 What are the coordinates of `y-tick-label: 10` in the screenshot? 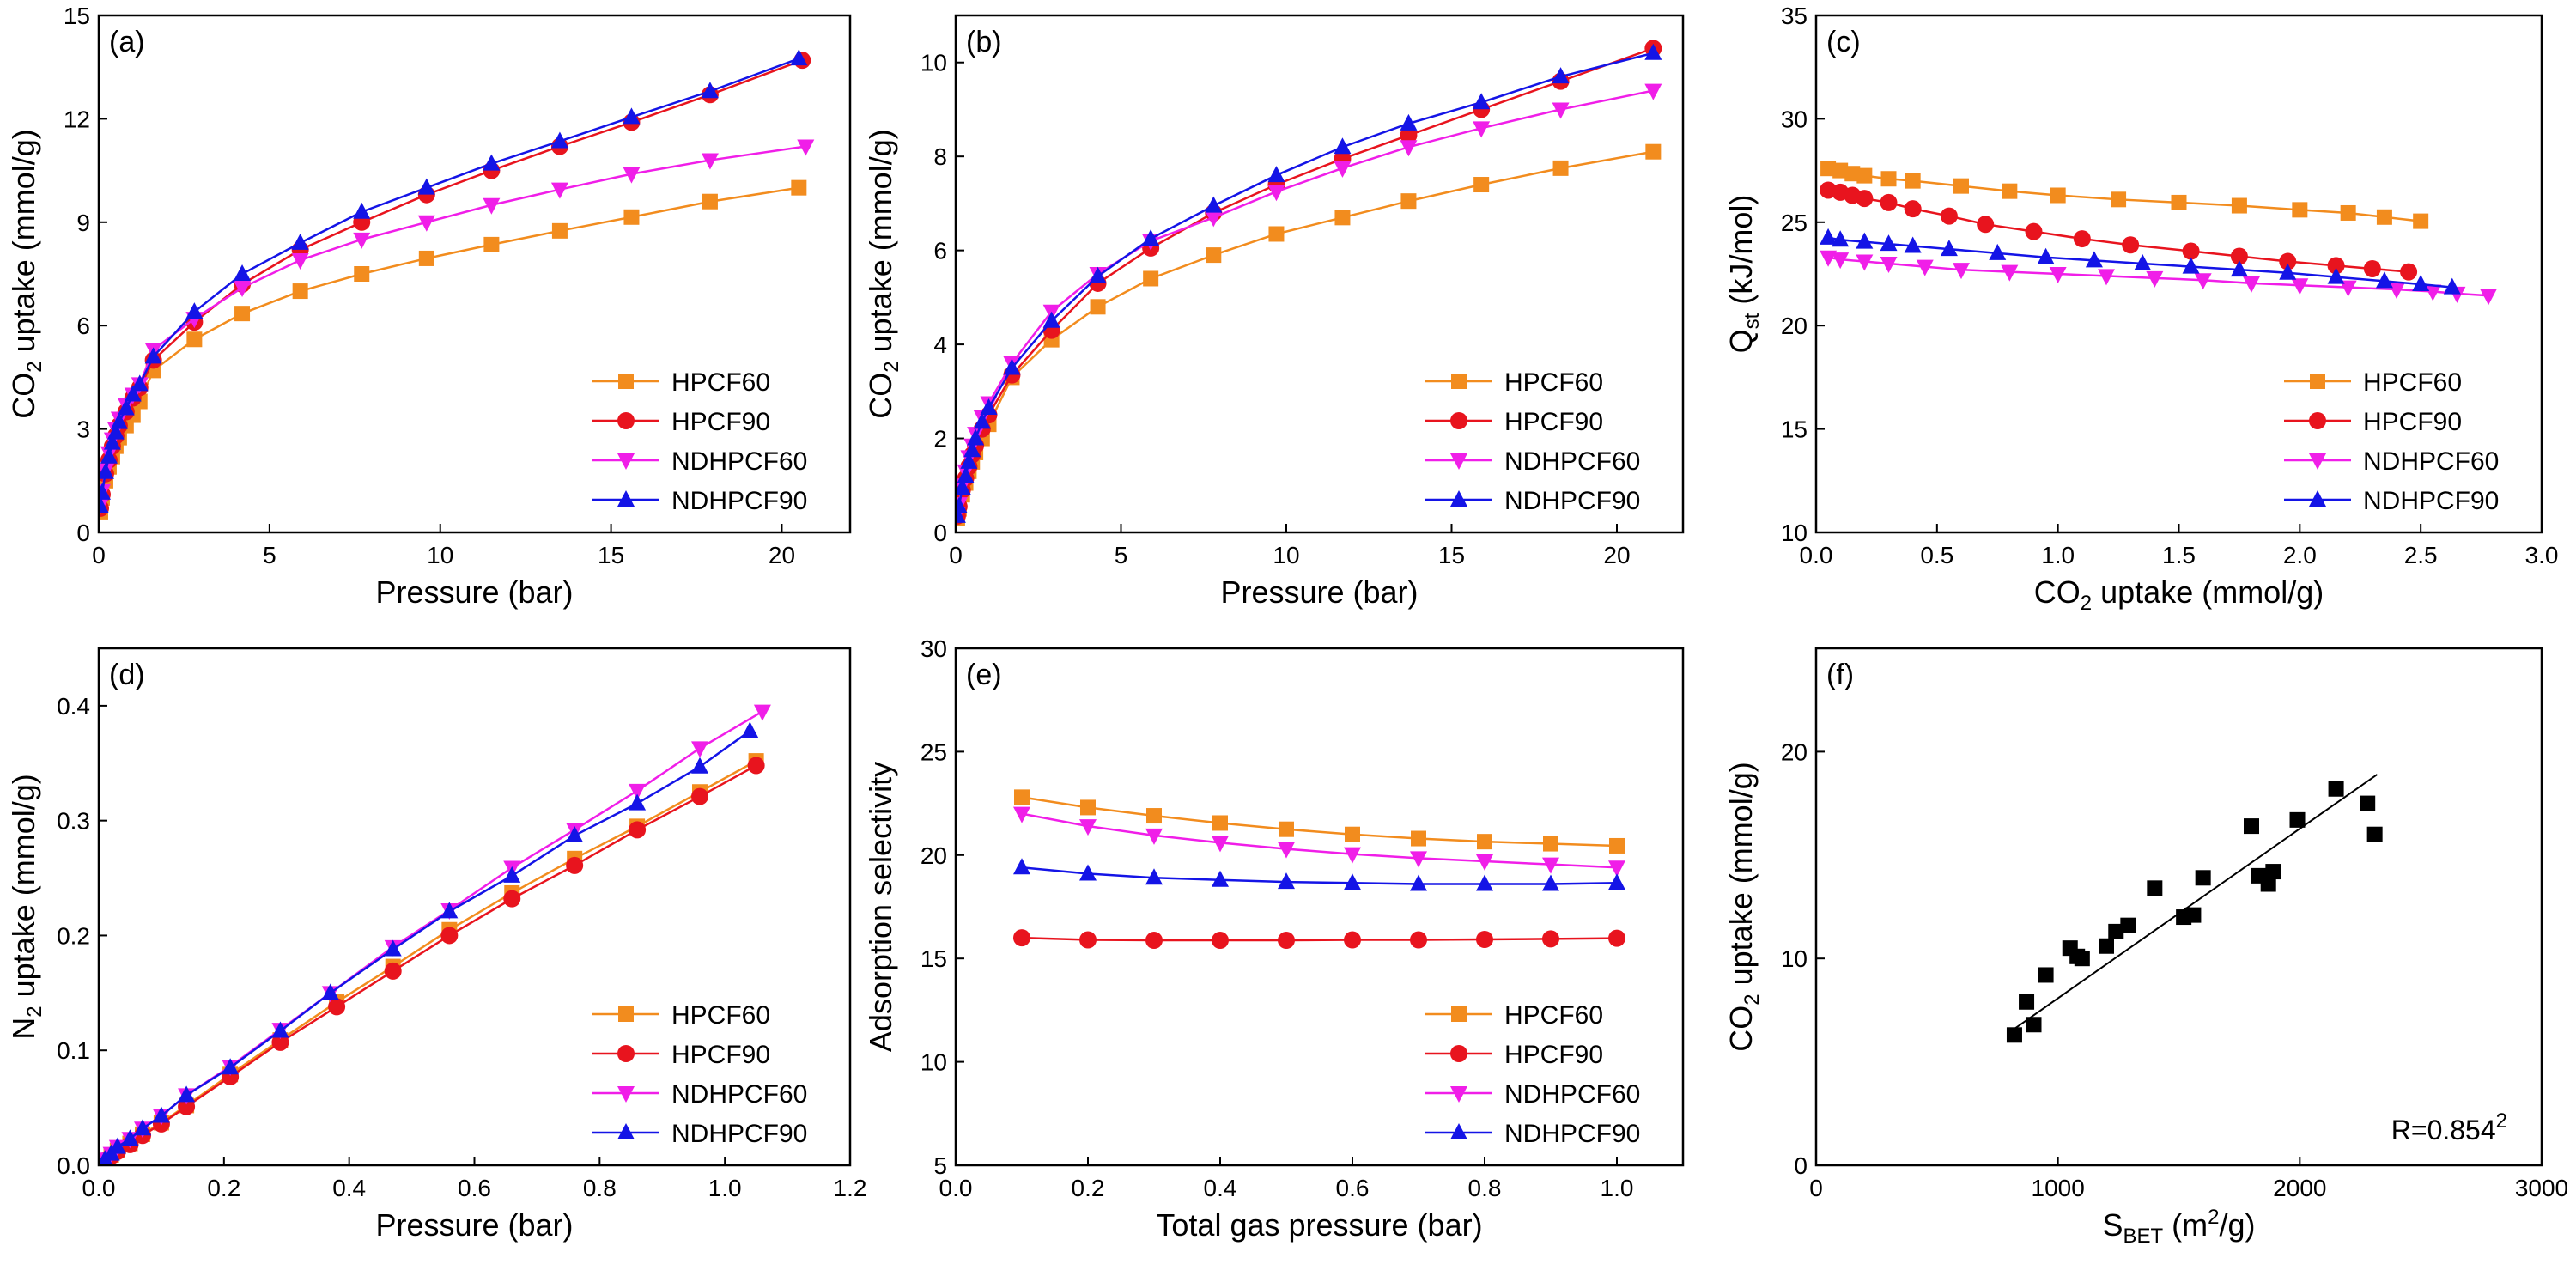 It's located at (933, 1062).